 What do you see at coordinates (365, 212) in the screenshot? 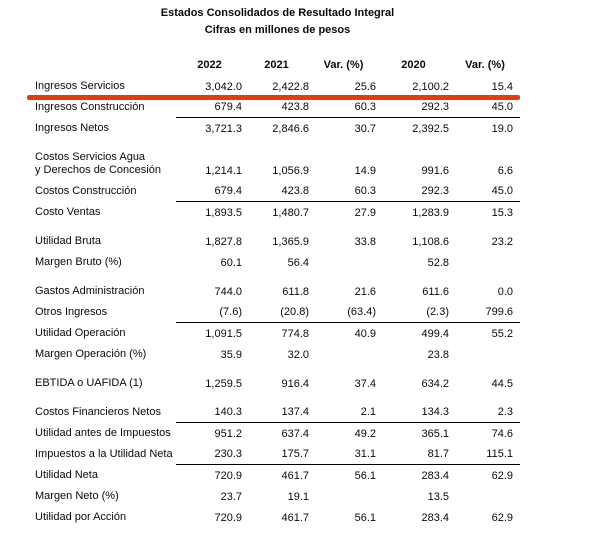
I see `row-value: 27.9` at bounding box center [365, 212].